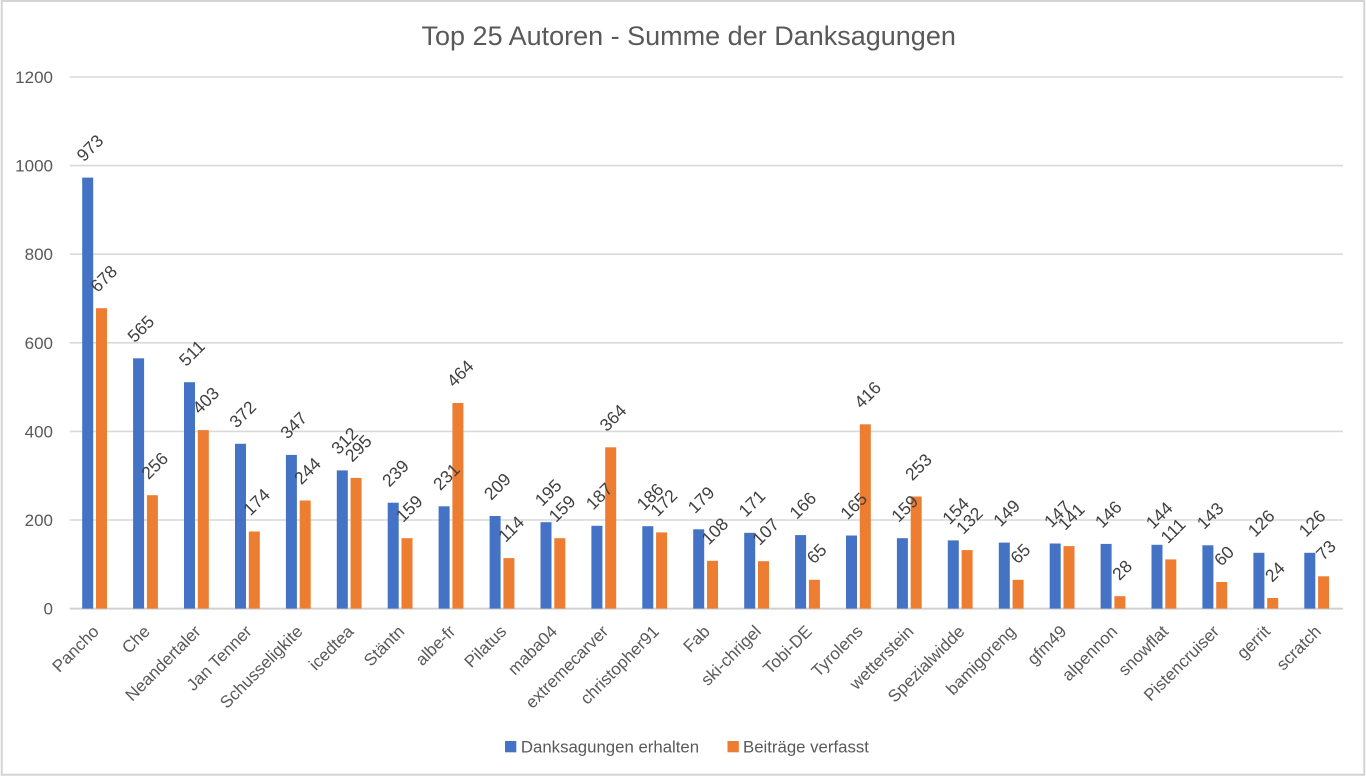  What do you see at coordinates (39, 431) in the screenshot?
I see `svg-text: 400` at bounding box center [39, 431].